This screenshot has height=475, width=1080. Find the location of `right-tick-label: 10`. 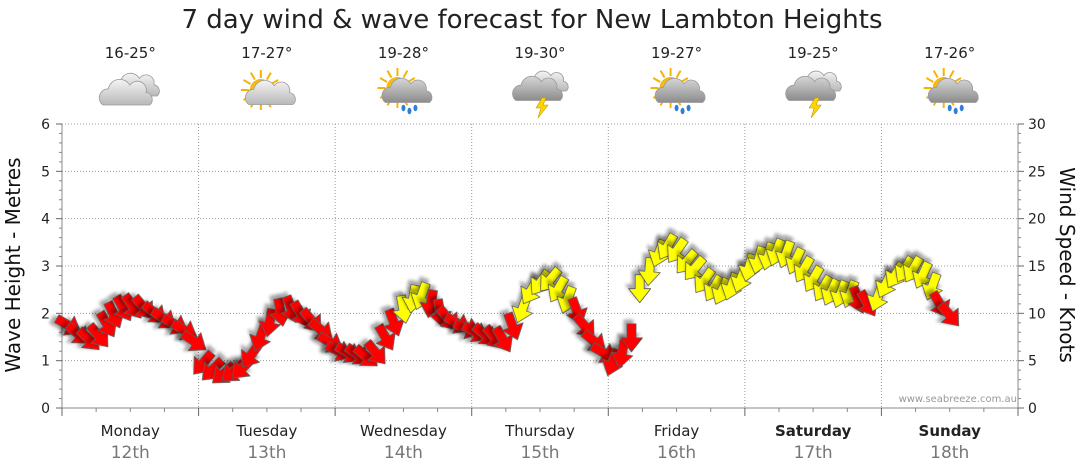

right-tick-label: 10 is located at coordinates (1037, 314).